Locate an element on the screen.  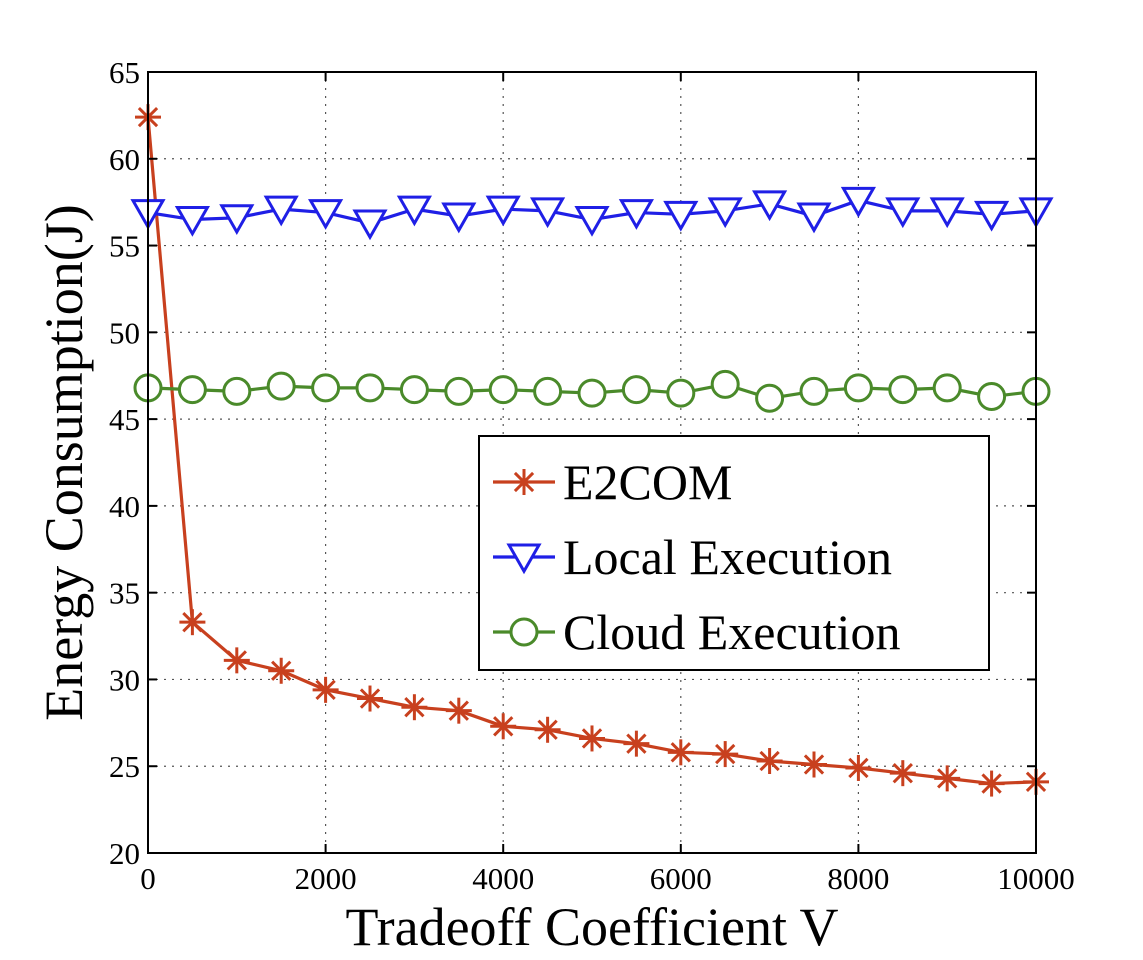
x-tick-label: 4000 is located at coordinates (503, 878).